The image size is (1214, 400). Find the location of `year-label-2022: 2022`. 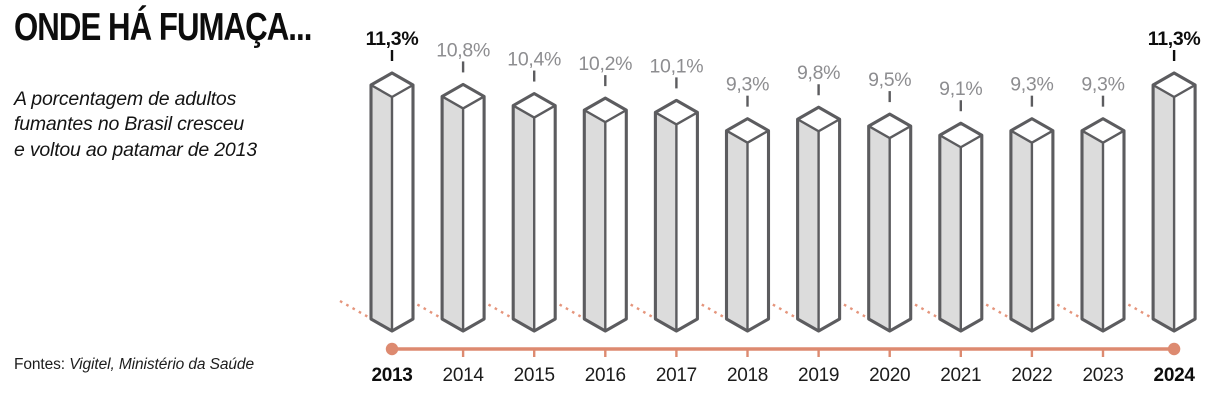

year-label-2022: 2022 is located at coordinates (1031, 375).